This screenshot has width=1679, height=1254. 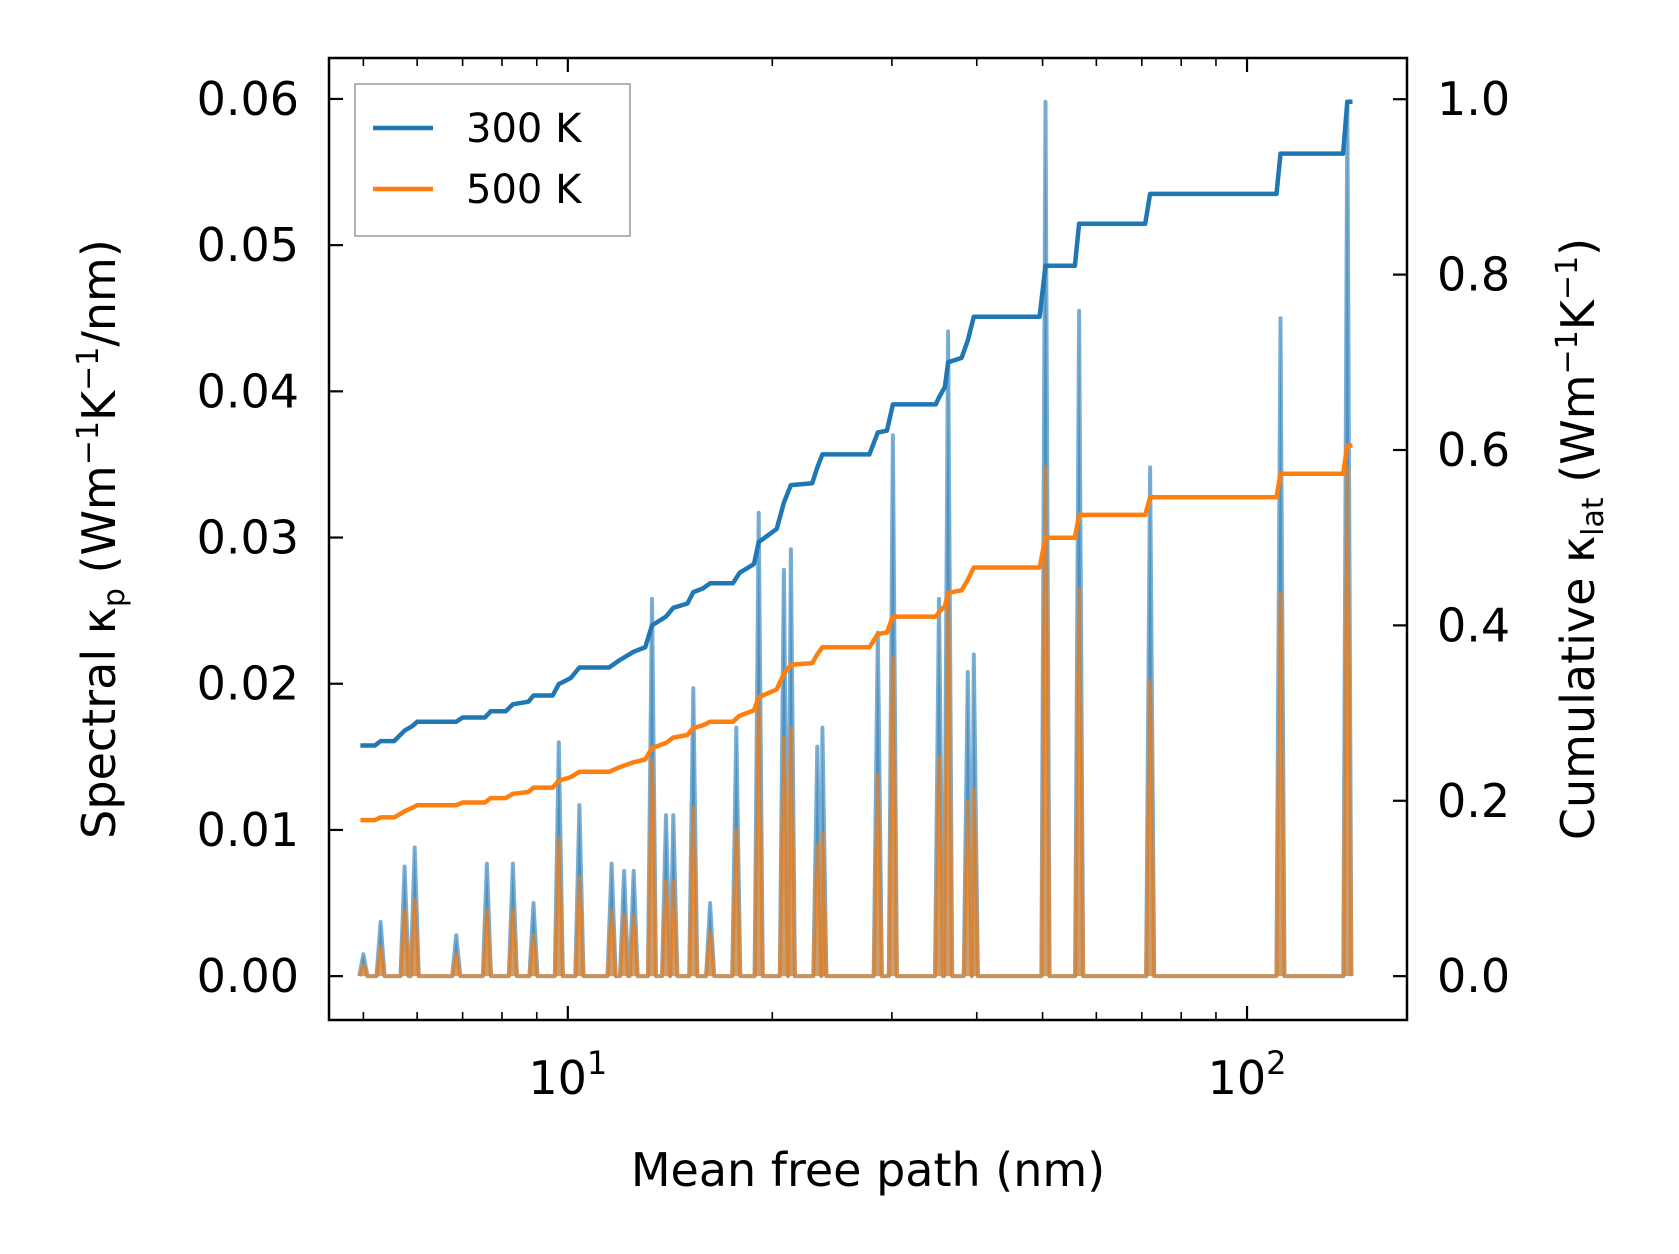 I want to click on y-left-tick-label: 0.06, so click(x=248, y=99).